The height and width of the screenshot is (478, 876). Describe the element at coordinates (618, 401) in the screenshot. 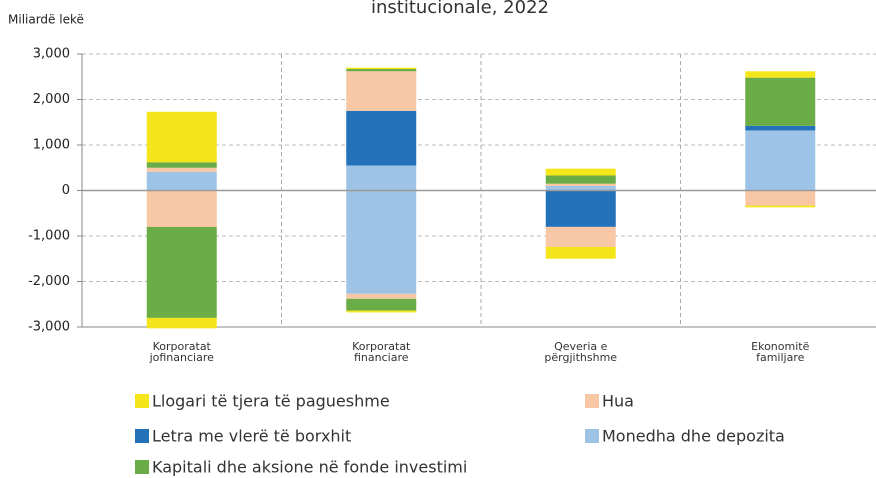

I see `legend-label: Hua` at that location.